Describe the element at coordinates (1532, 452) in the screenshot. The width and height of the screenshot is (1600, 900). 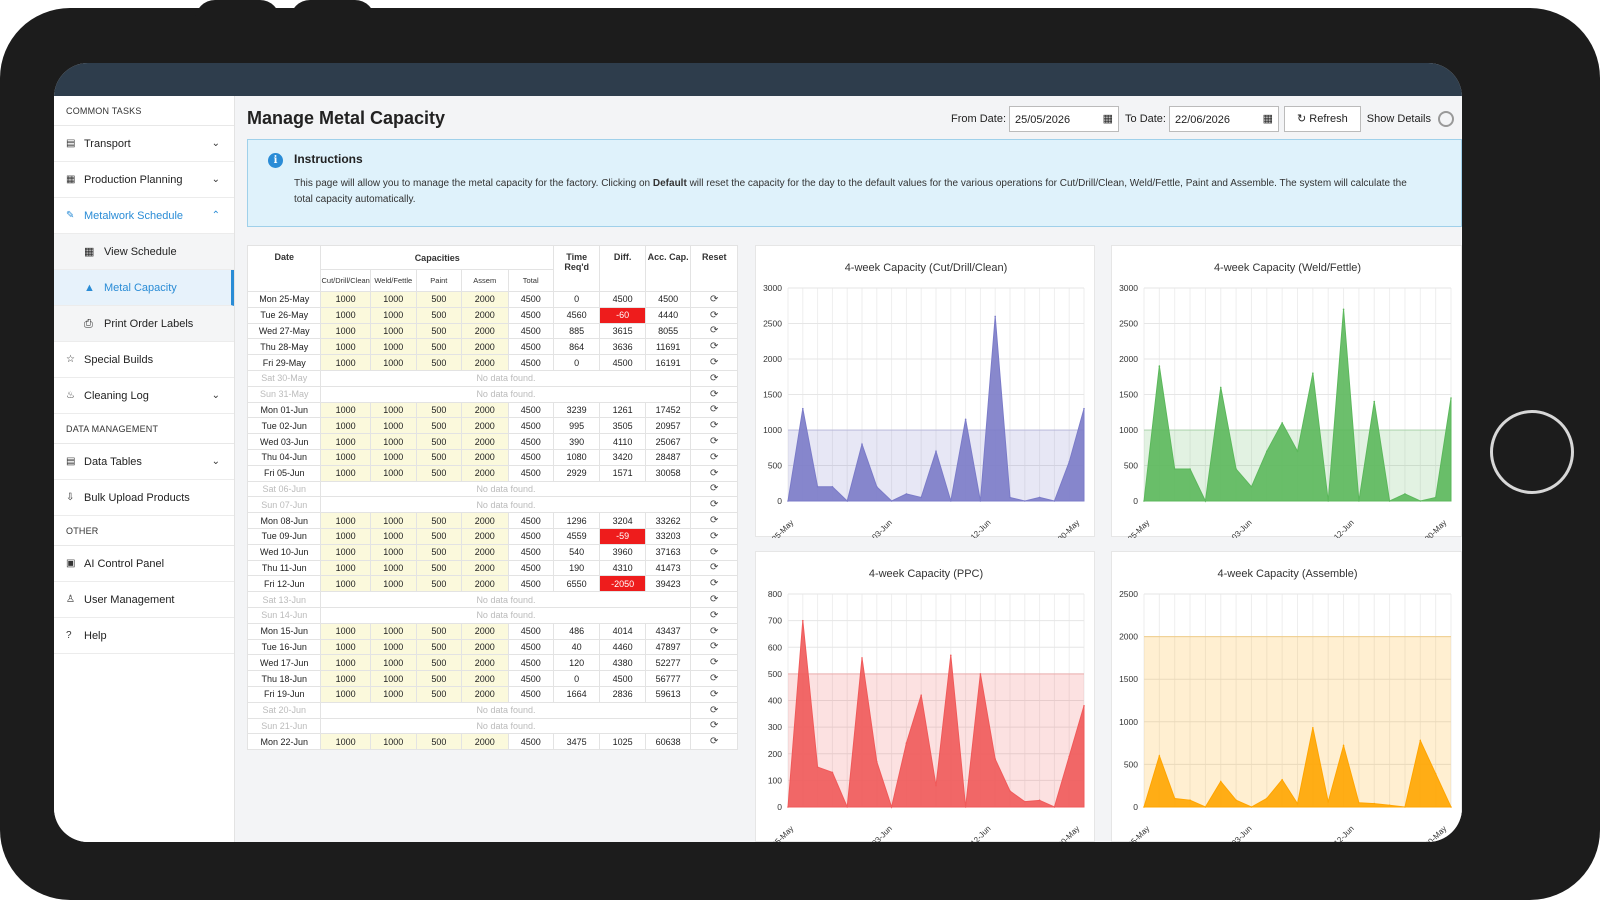
I see `home-button` at that location.